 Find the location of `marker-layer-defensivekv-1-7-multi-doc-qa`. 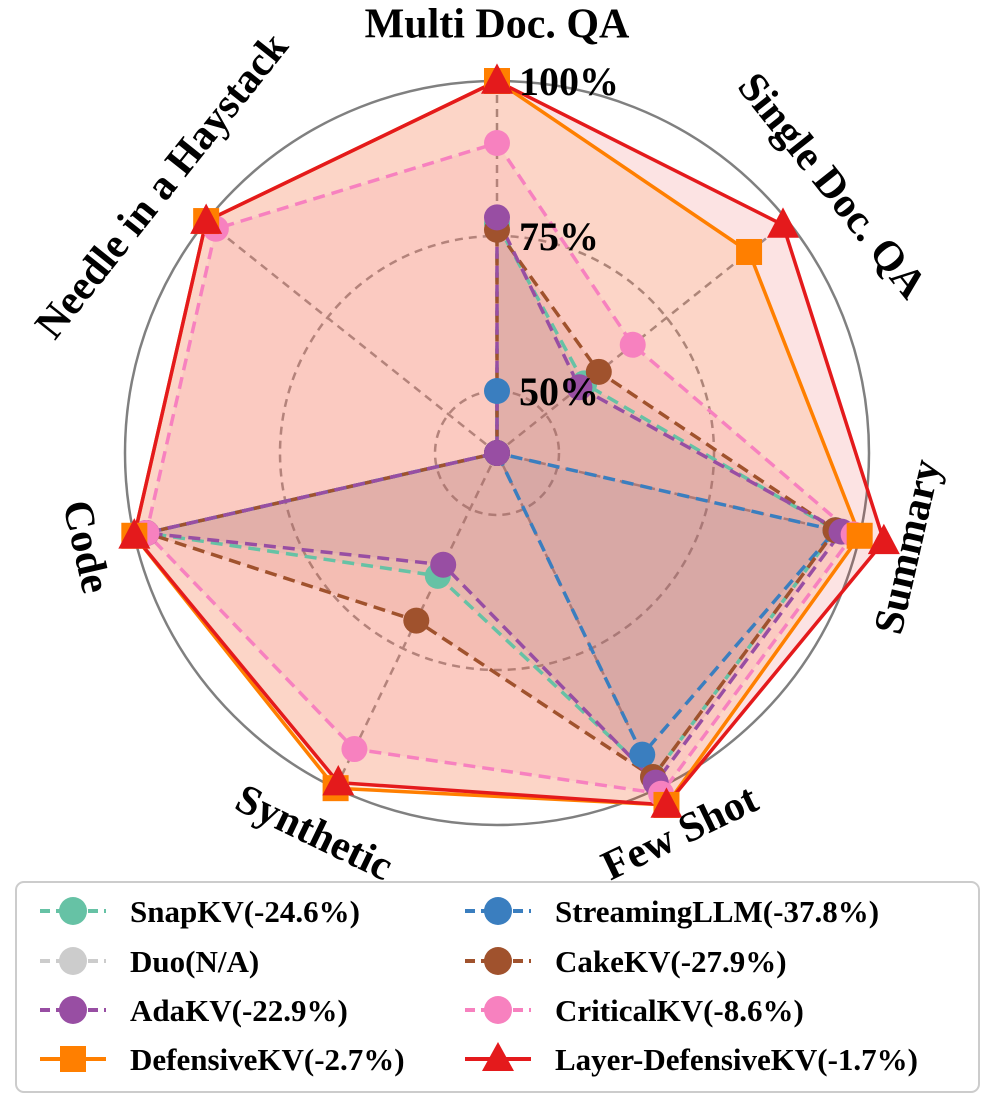

marker-layer-defensivekv-1-7-multi-doc-qa is located at coordinates (497, 78).